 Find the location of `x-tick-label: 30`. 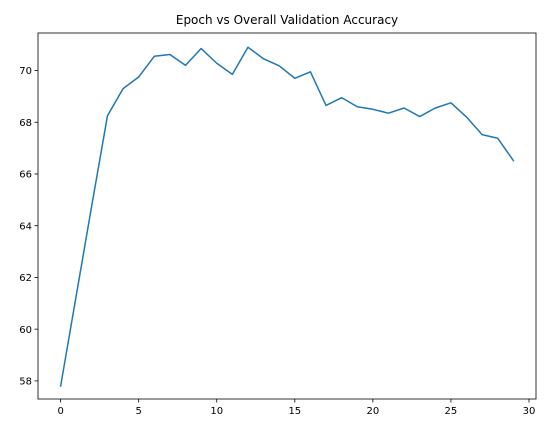

x-tick-label: 30 is located at coordinates (529, 411).